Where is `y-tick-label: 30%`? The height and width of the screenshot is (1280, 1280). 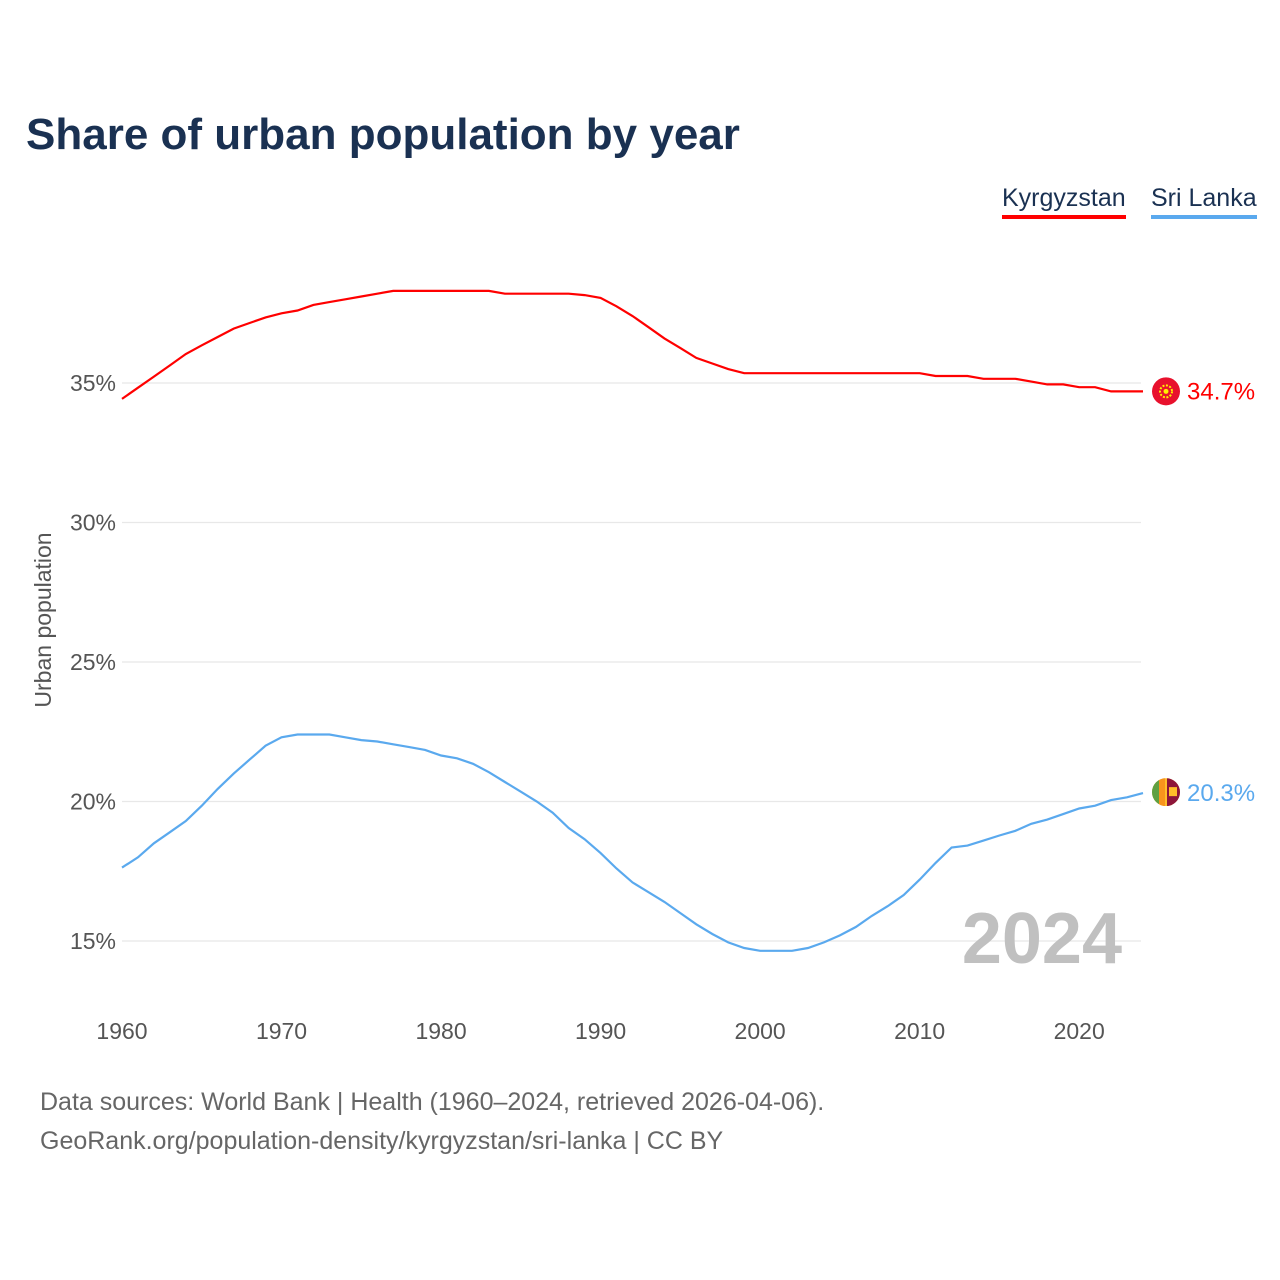
y-tick-label: 30% is located at coordinates (93, 523).